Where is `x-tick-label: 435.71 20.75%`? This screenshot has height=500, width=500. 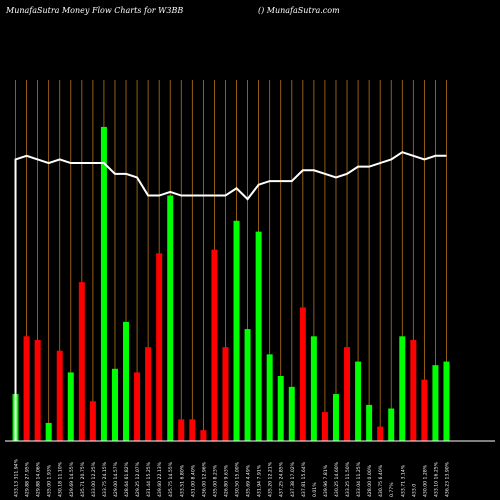 x-tick-label: 435.71 20.75% is located at coordinates (83, 479).